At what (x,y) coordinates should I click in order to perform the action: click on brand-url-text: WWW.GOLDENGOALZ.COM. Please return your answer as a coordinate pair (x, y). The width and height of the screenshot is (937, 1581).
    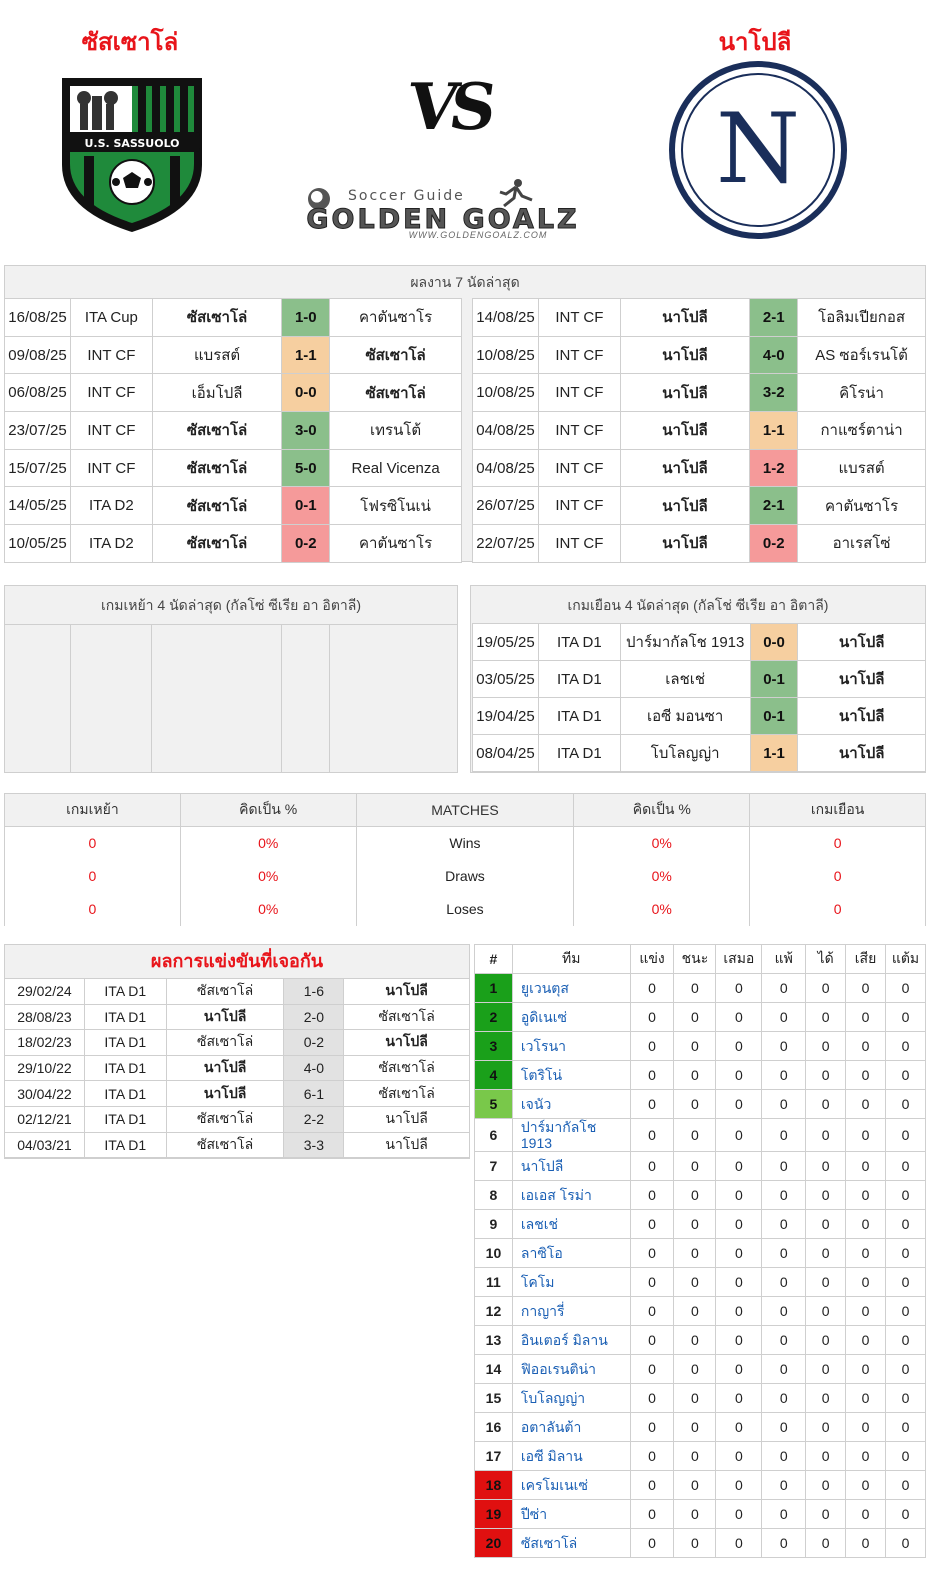
    Looking at the image, I should click on (478, 235).